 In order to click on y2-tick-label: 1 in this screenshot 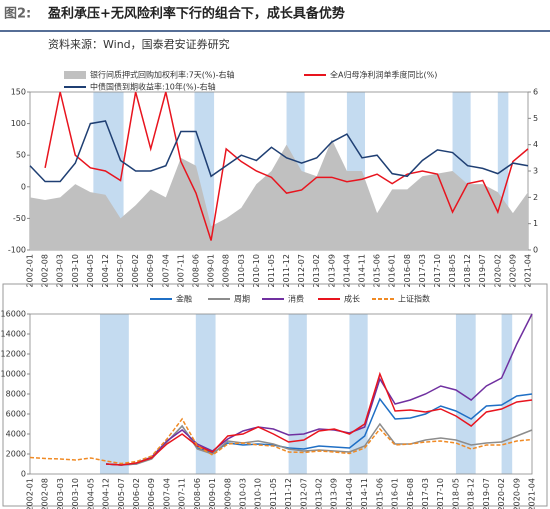, I will do `click(535, 223)`.